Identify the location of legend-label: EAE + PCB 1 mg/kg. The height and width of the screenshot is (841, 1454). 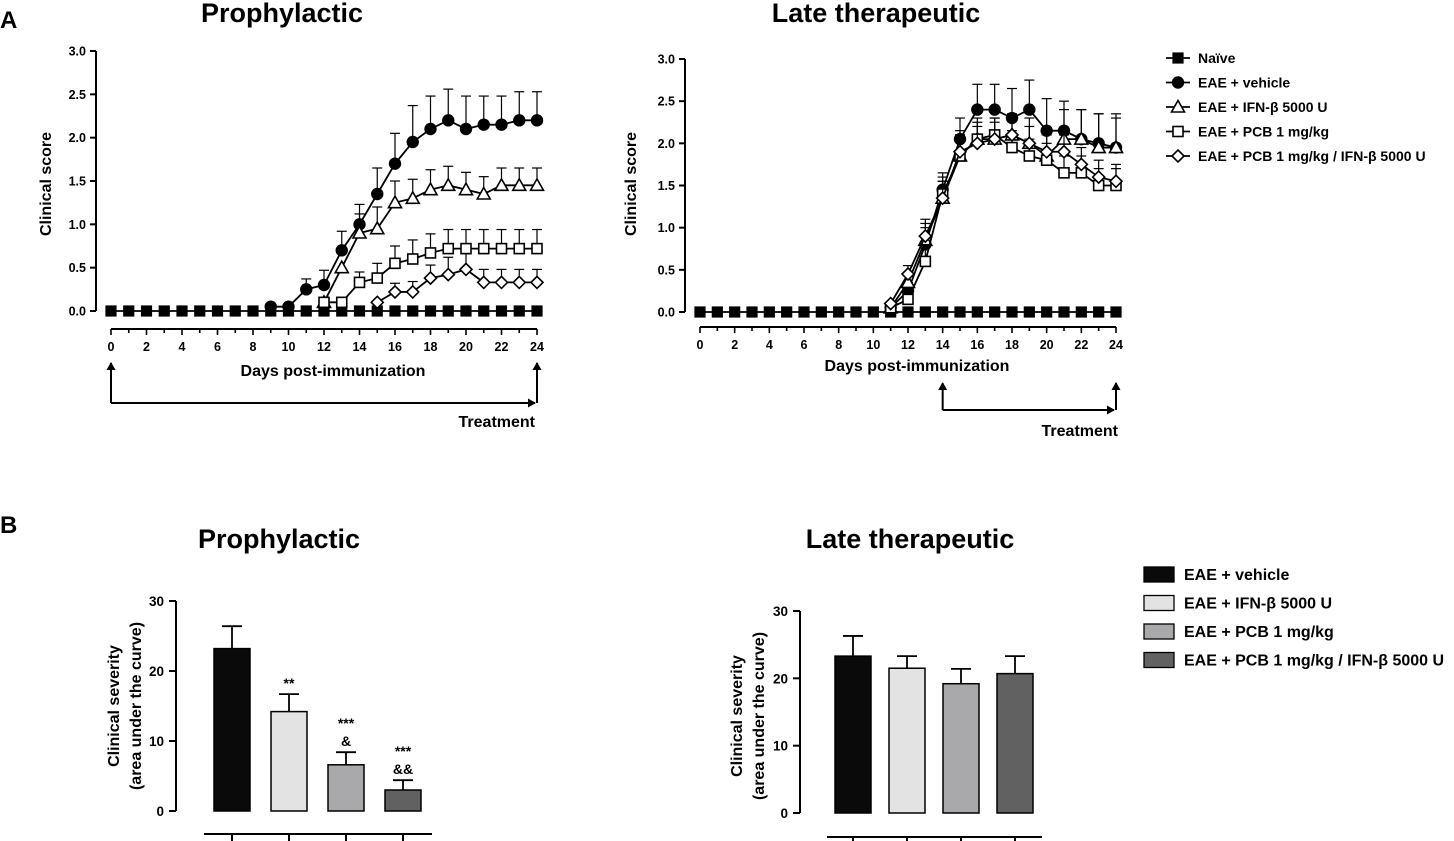
(1263, 132).